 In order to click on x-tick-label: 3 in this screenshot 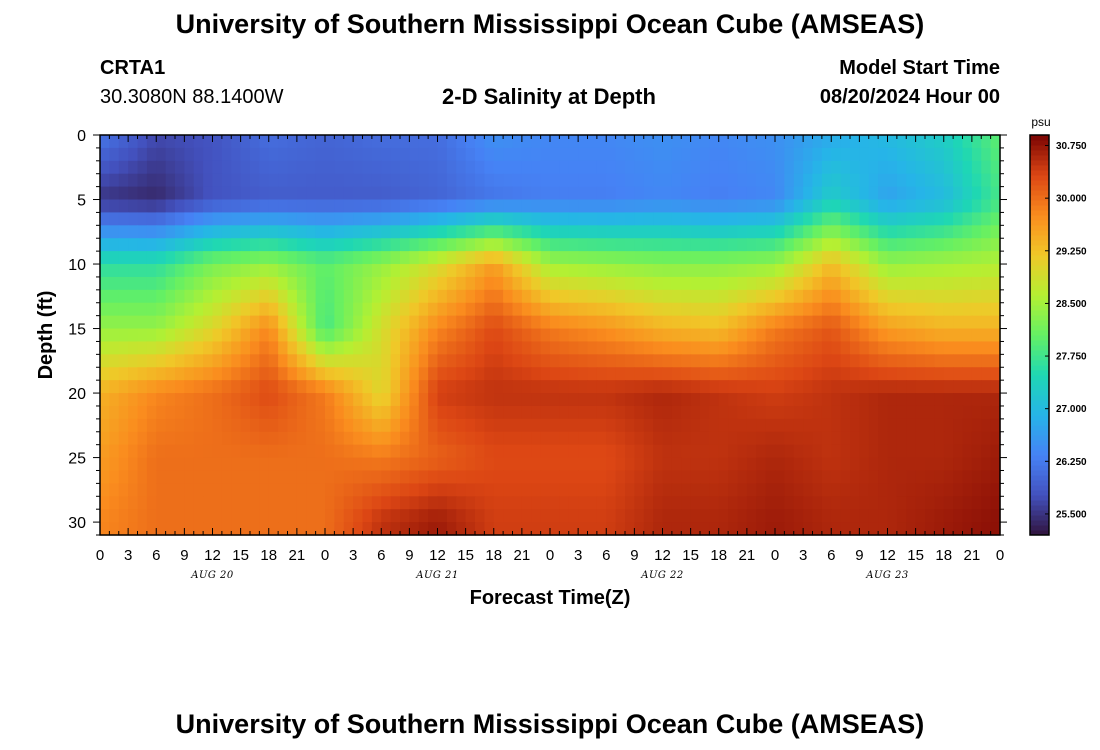, I will do `click(803, 555)`.